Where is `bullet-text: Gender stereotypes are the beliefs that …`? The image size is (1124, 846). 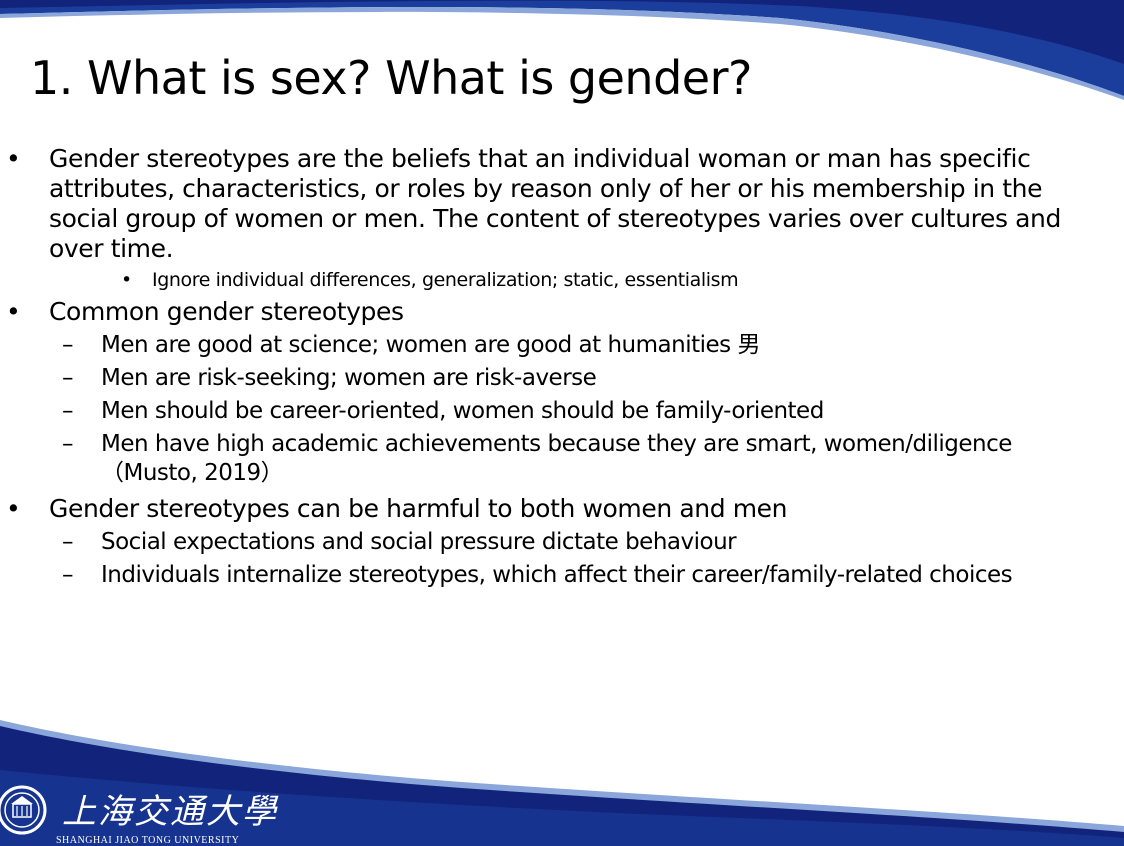 bullet-text: Gender stereotypes are the beliefs that … is located at coordinates (555, 203).